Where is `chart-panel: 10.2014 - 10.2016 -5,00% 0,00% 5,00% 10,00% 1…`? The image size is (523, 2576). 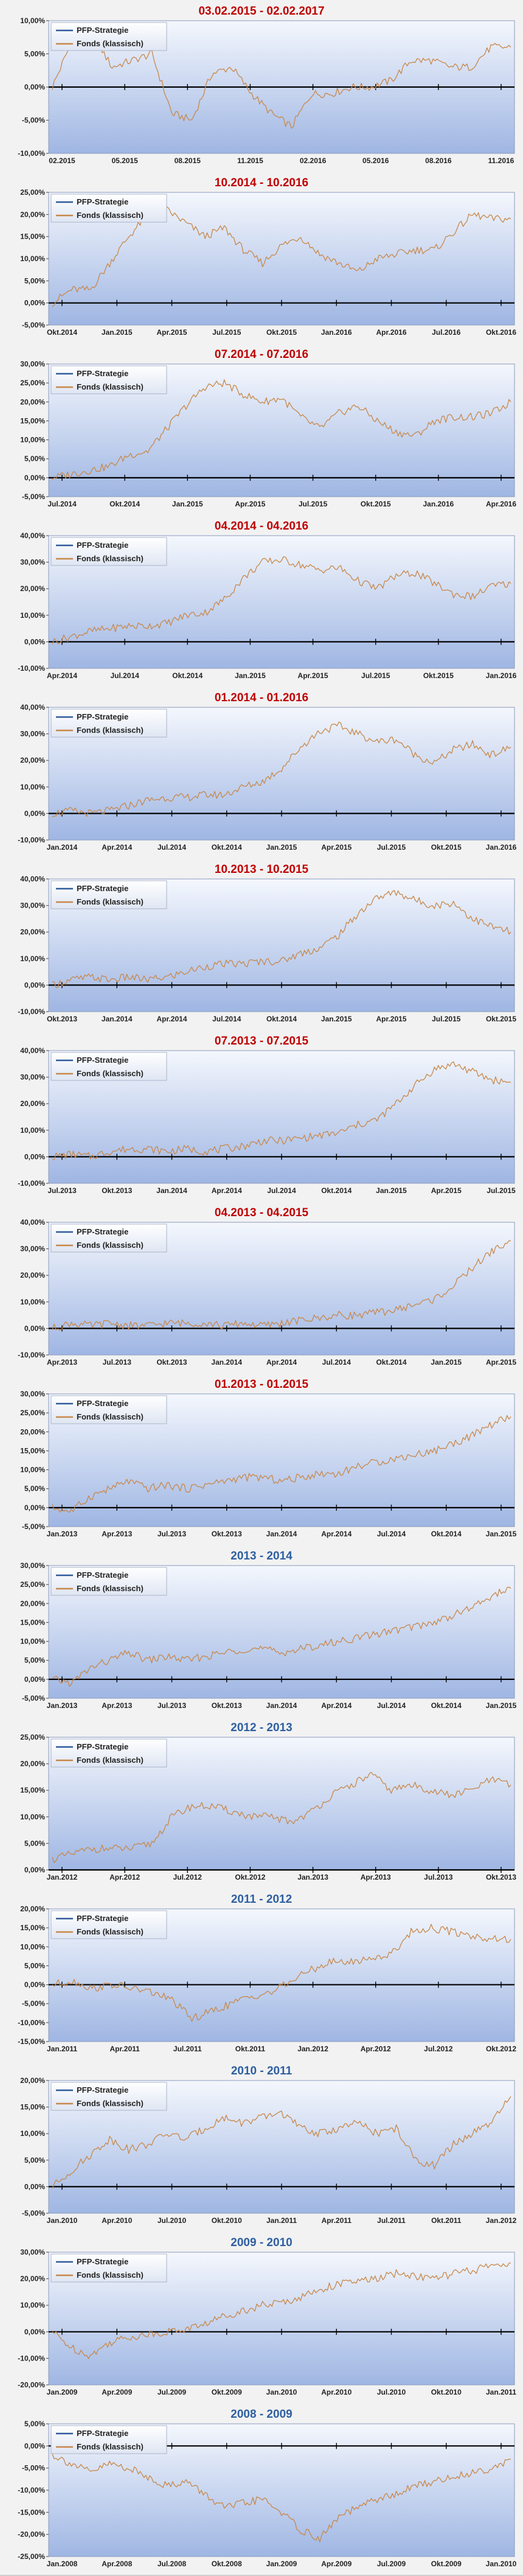 chart-panel: 10.2014 - 10.2016 -5,00% 0,00% 5,00% 10,00% 1… is located at coordinates (261, 258).